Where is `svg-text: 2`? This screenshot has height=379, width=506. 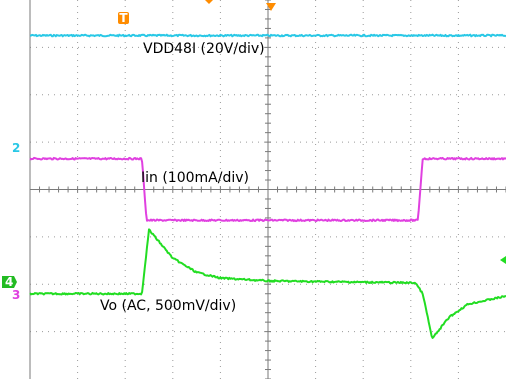
svg-text: 2 is located at coordinates (16, 148).